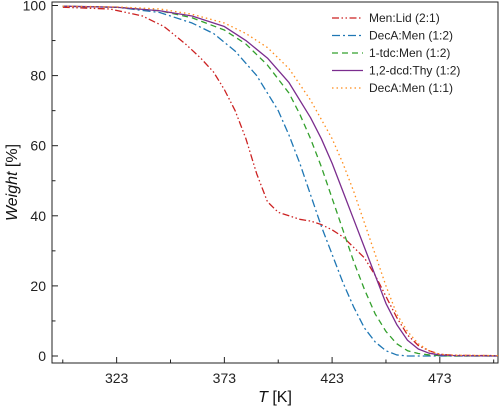 This screenshot has height=412, width=500. I want to click on y-axis-unit: [%], so click(12, 158).